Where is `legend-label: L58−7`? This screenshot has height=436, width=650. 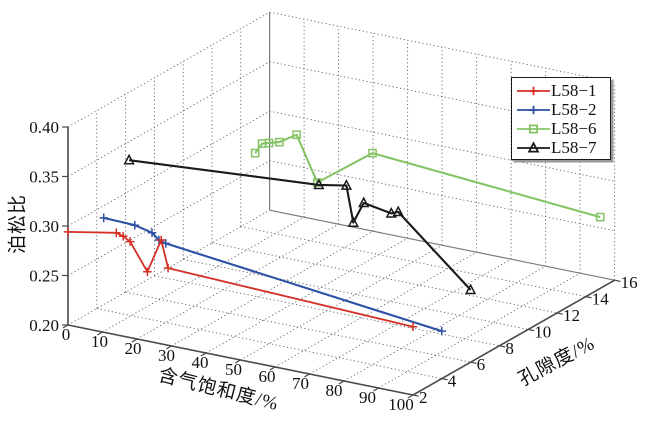 legend-label: L58−7 is located at coordinates (574, 147).